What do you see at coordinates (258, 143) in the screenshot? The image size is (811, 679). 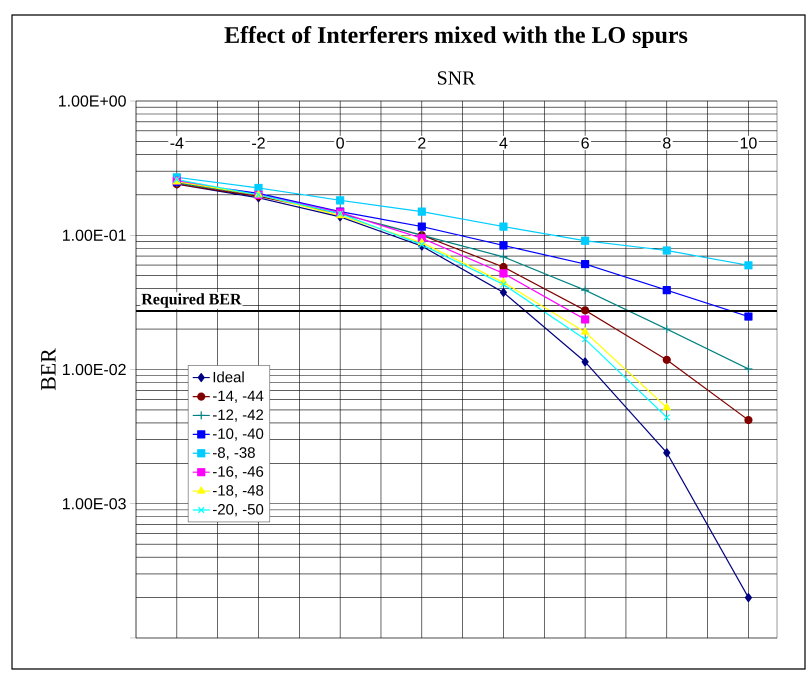 I see `x-tick-label: -2` at bounding box center [258, 143].